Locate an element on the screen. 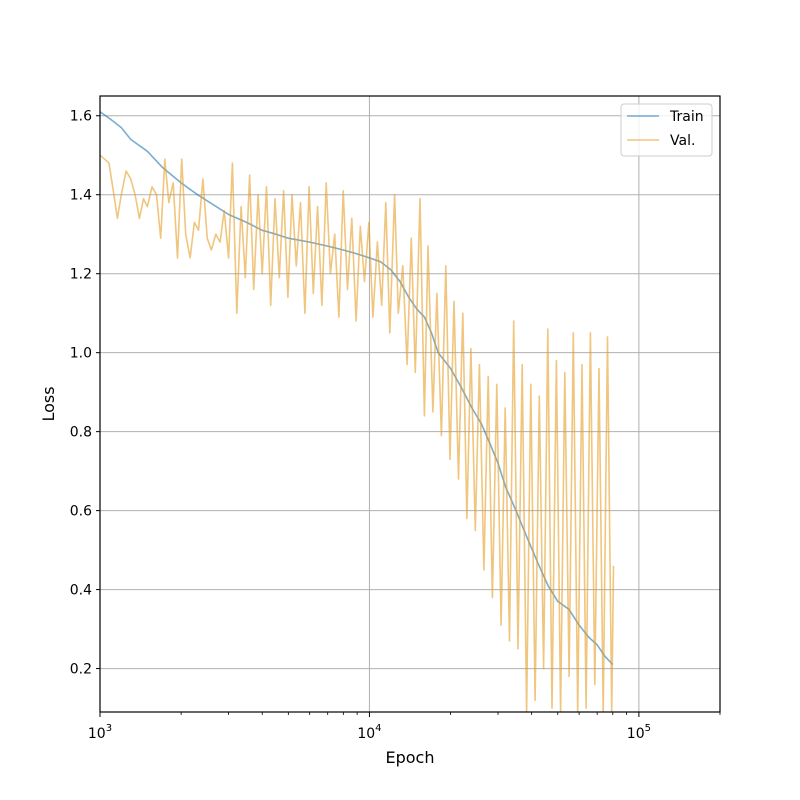 The image size is (800, 800). y-tick-label: 1.0 is located at coordinates (81, 354).